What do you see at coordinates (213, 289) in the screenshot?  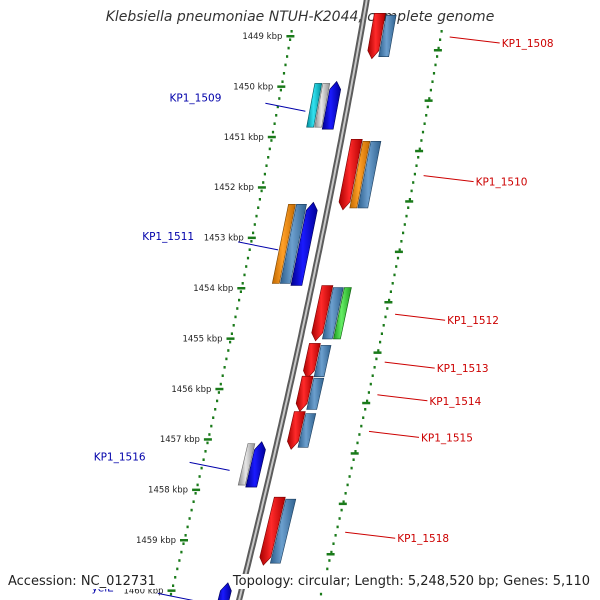 I see `scale-tick-label: 1454 kbp` at bounding box center [213, 289].